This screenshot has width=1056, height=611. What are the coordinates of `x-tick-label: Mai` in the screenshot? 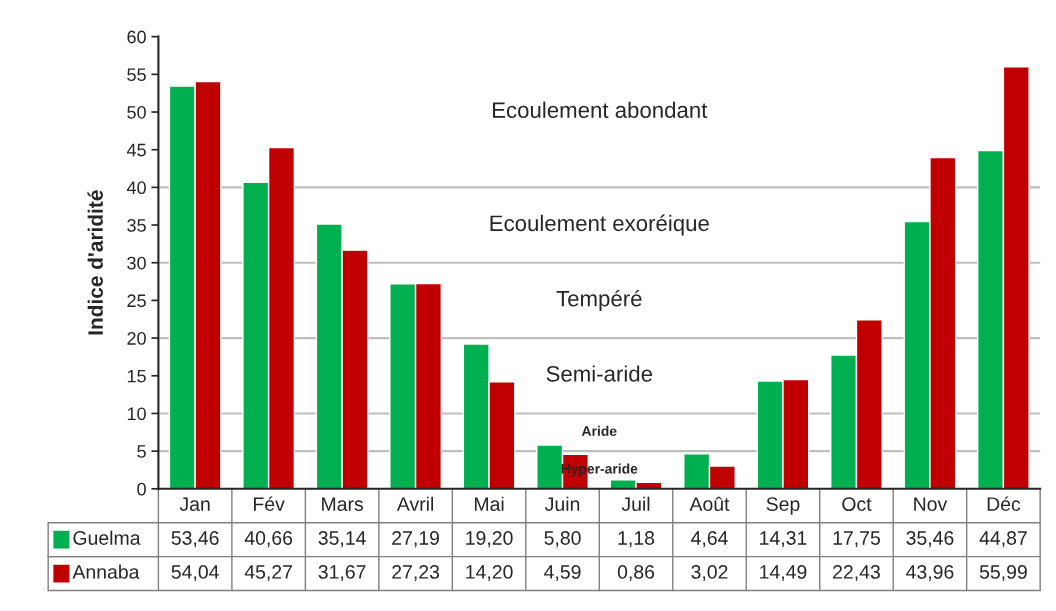 It's located at (489, 503).